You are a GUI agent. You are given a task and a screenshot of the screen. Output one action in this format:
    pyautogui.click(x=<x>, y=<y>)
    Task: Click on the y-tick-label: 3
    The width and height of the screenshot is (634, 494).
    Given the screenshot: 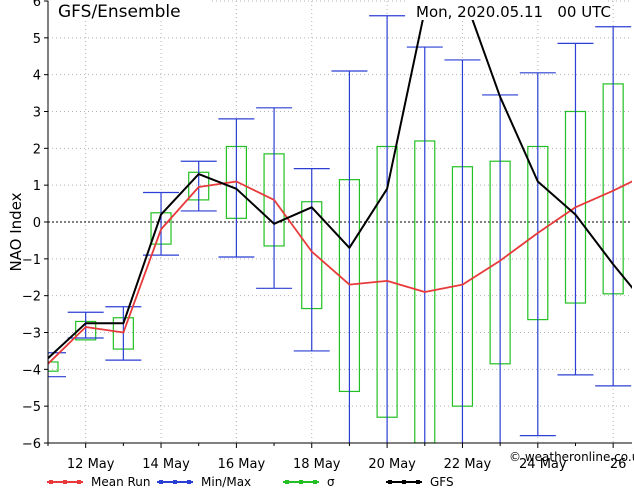 What is the action you would take?
    pyautogui.click(x=37, y=113)
    